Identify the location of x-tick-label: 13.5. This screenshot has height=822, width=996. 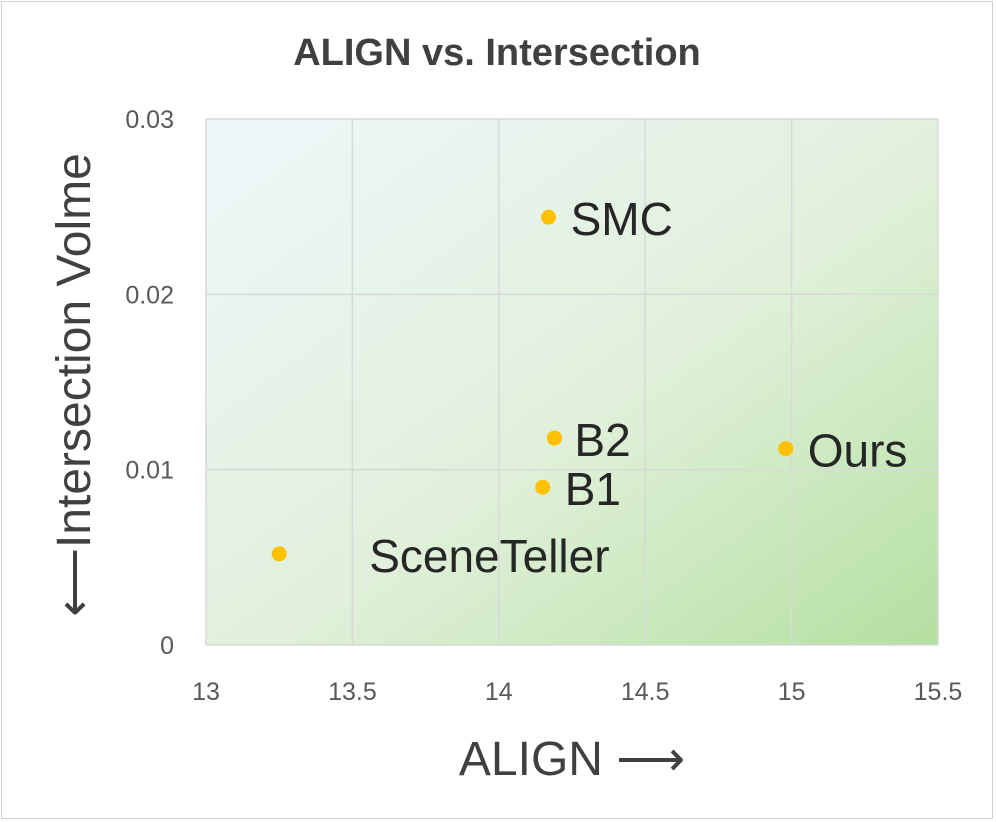
(352, 692).